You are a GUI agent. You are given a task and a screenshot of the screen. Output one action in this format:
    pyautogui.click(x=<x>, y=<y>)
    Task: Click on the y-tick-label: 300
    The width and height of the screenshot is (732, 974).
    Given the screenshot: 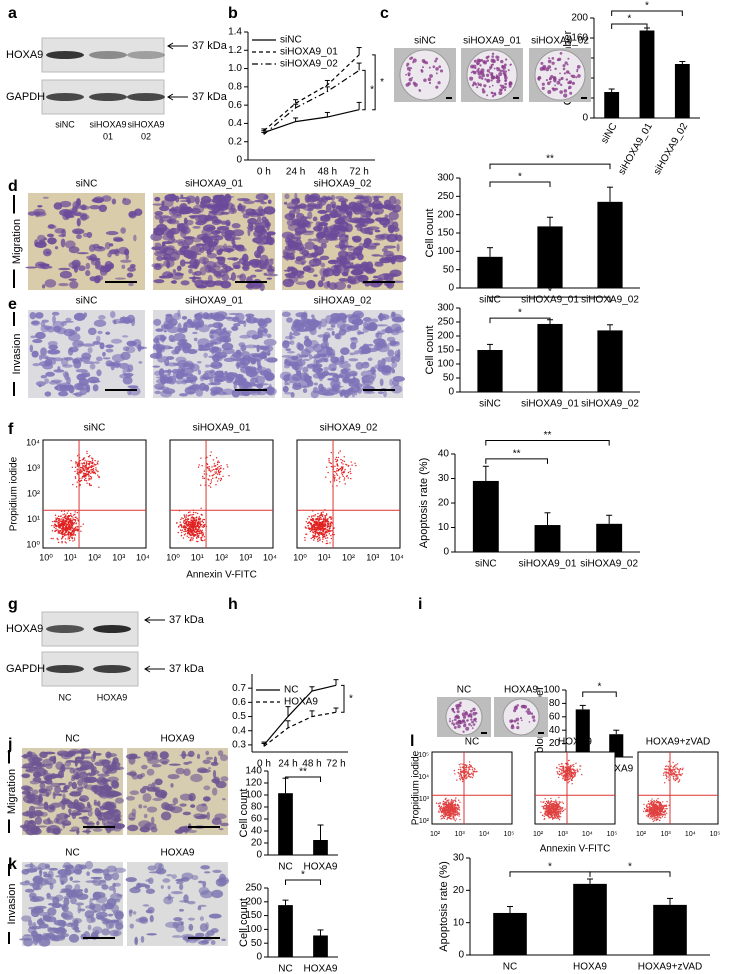 What is the action you would take?
    pyautogui.click(x=445, y=308)
    